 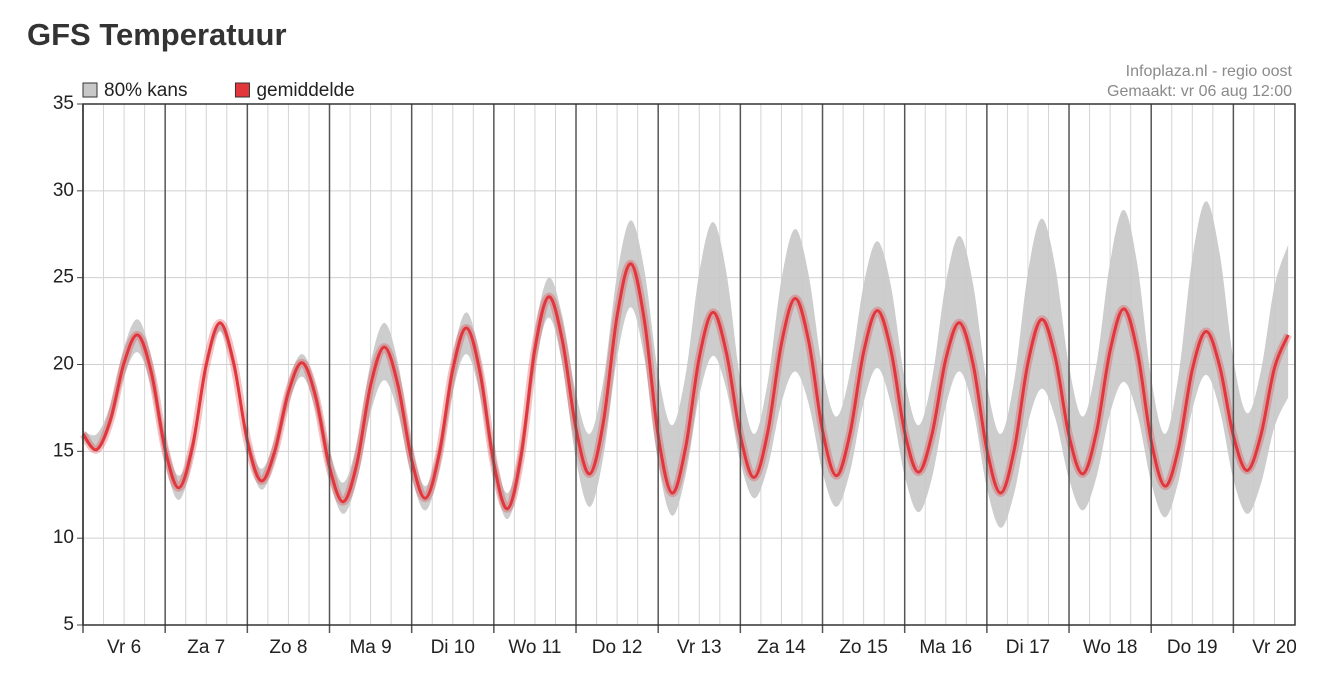 I want to click on y-tick-label: 20, so click(x=63, y=364).